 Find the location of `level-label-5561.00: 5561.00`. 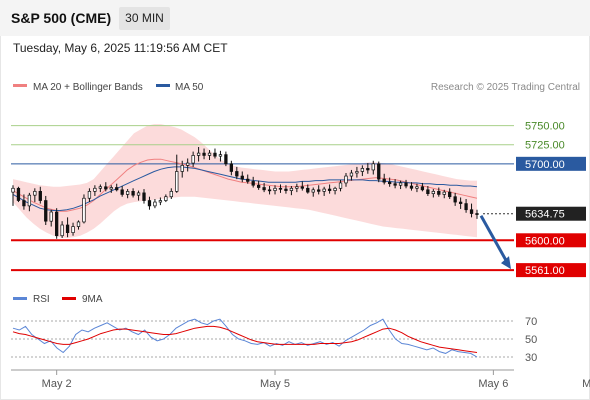

level-label-5561.00: 5561.00 is located at coordinates (545, 271).